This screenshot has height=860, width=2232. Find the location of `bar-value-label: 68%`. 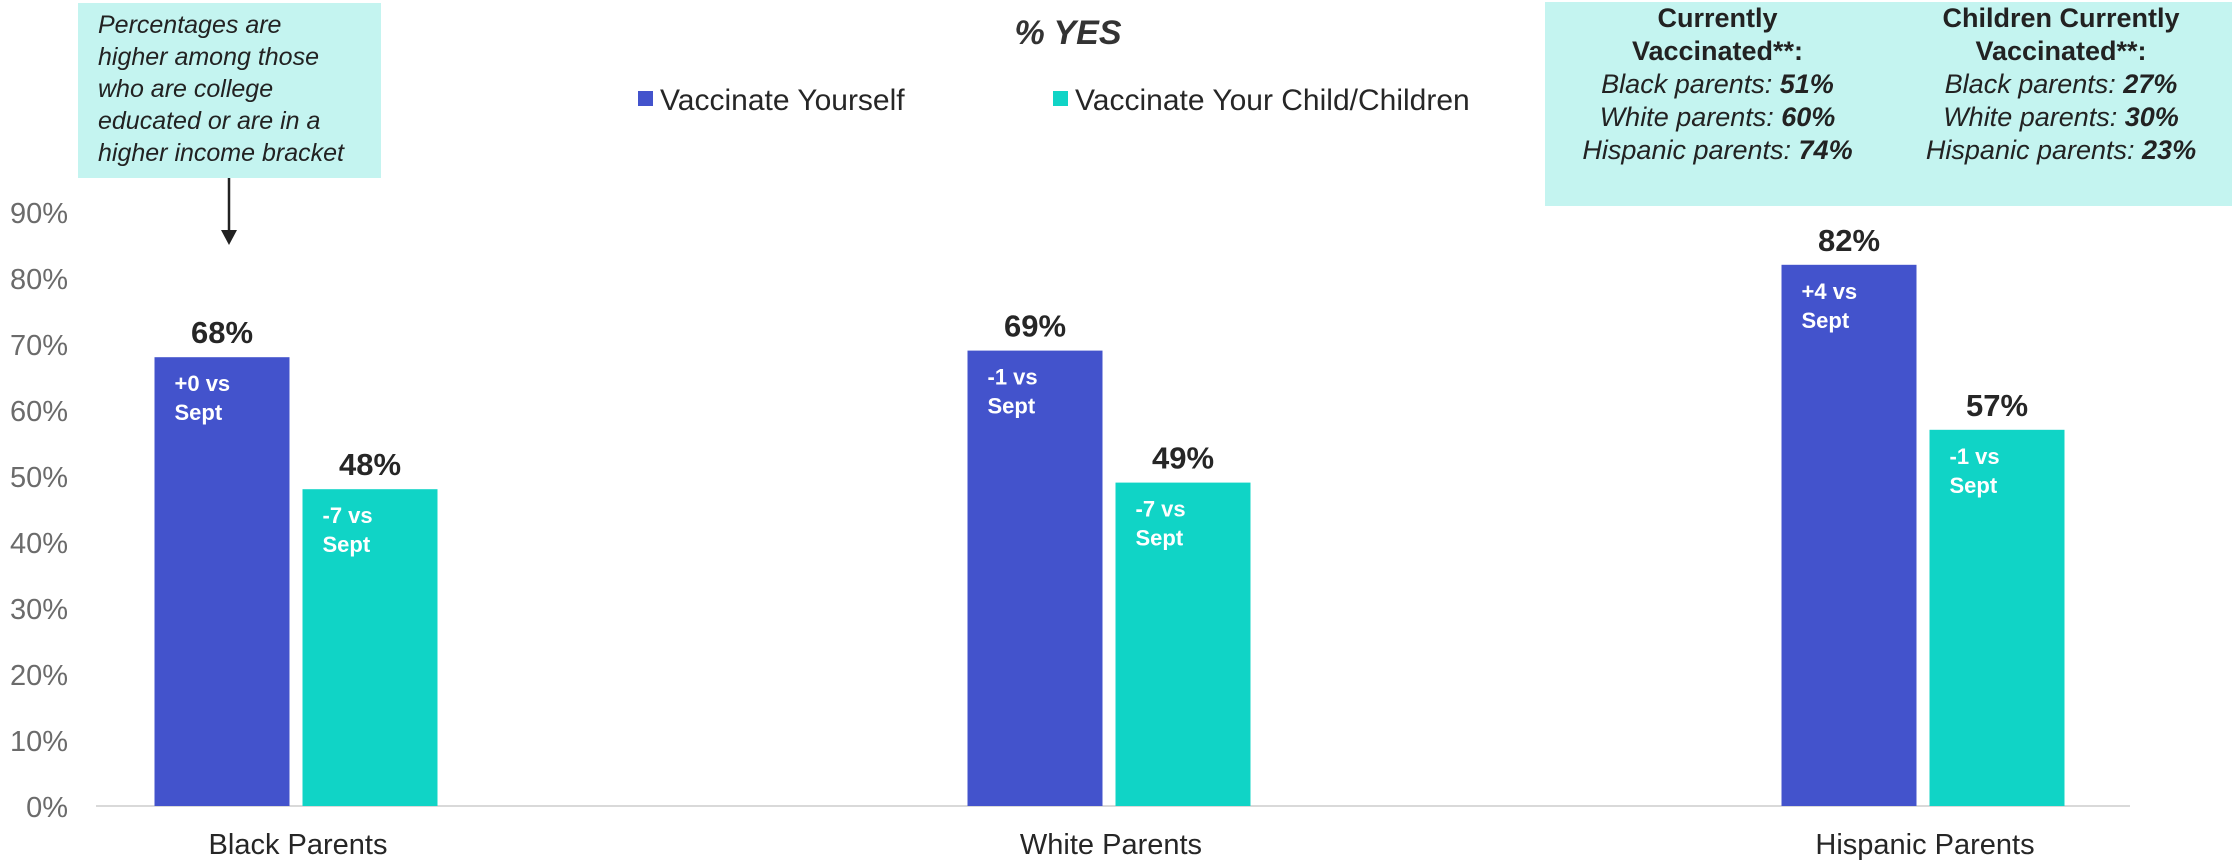

bar-value-label: 68% is located at coordinates (222, 332).